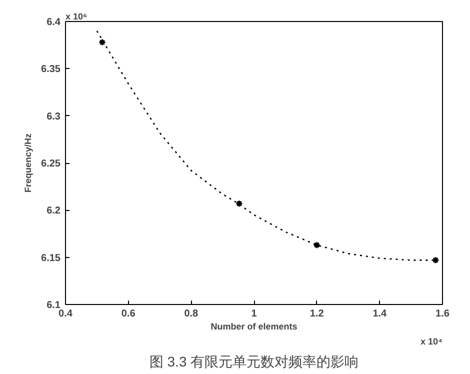 This screenshot has height=374, width=470. I want to click on x-tick-label: 1, so click(254, 314).